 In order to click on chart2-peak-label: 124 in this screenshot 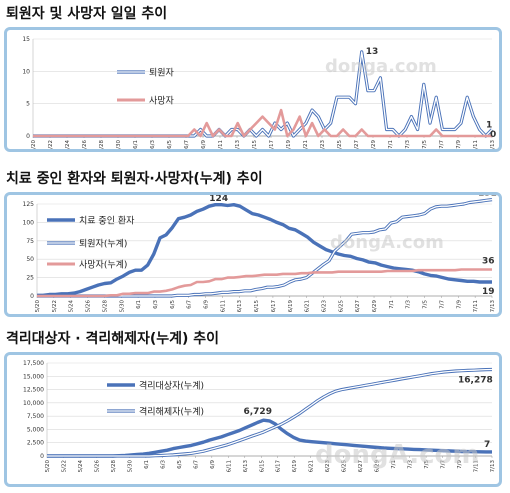, I will do `click(218, 199)`.